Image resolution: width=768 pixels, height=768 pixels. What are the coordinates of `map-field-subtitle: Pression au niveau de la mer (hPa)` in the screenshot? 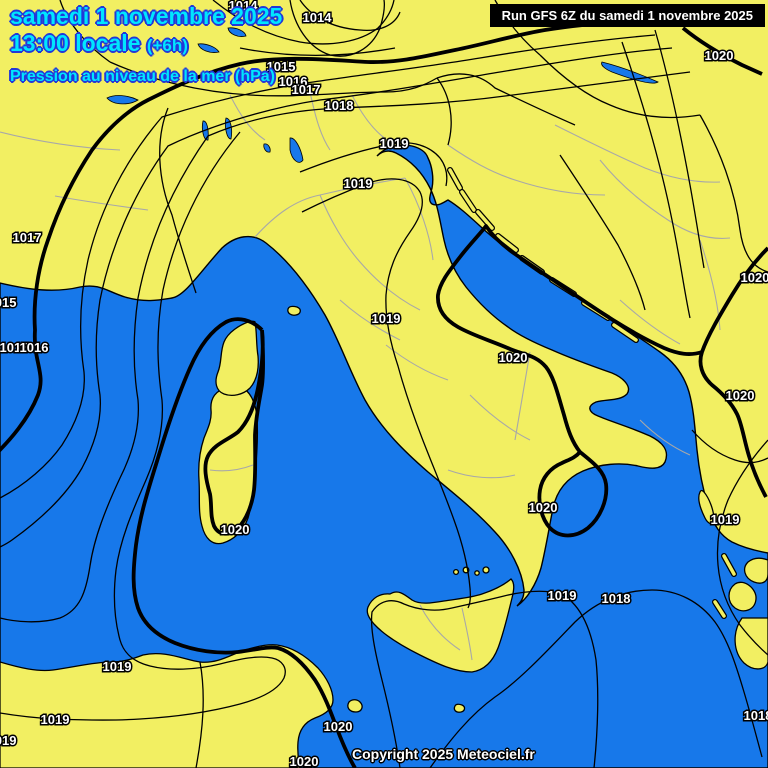 It's located at (142, 76).